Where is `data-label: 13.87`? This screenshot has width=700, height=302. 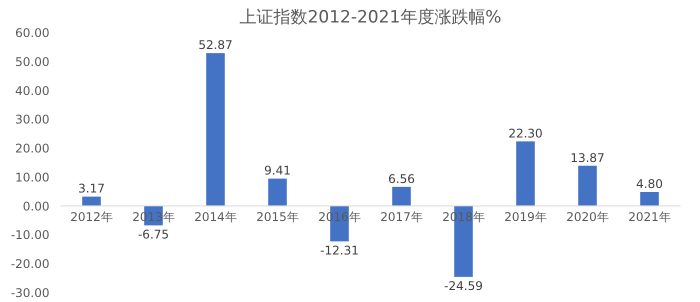 data-label: 13.87 is located at coordinates (587, 157).